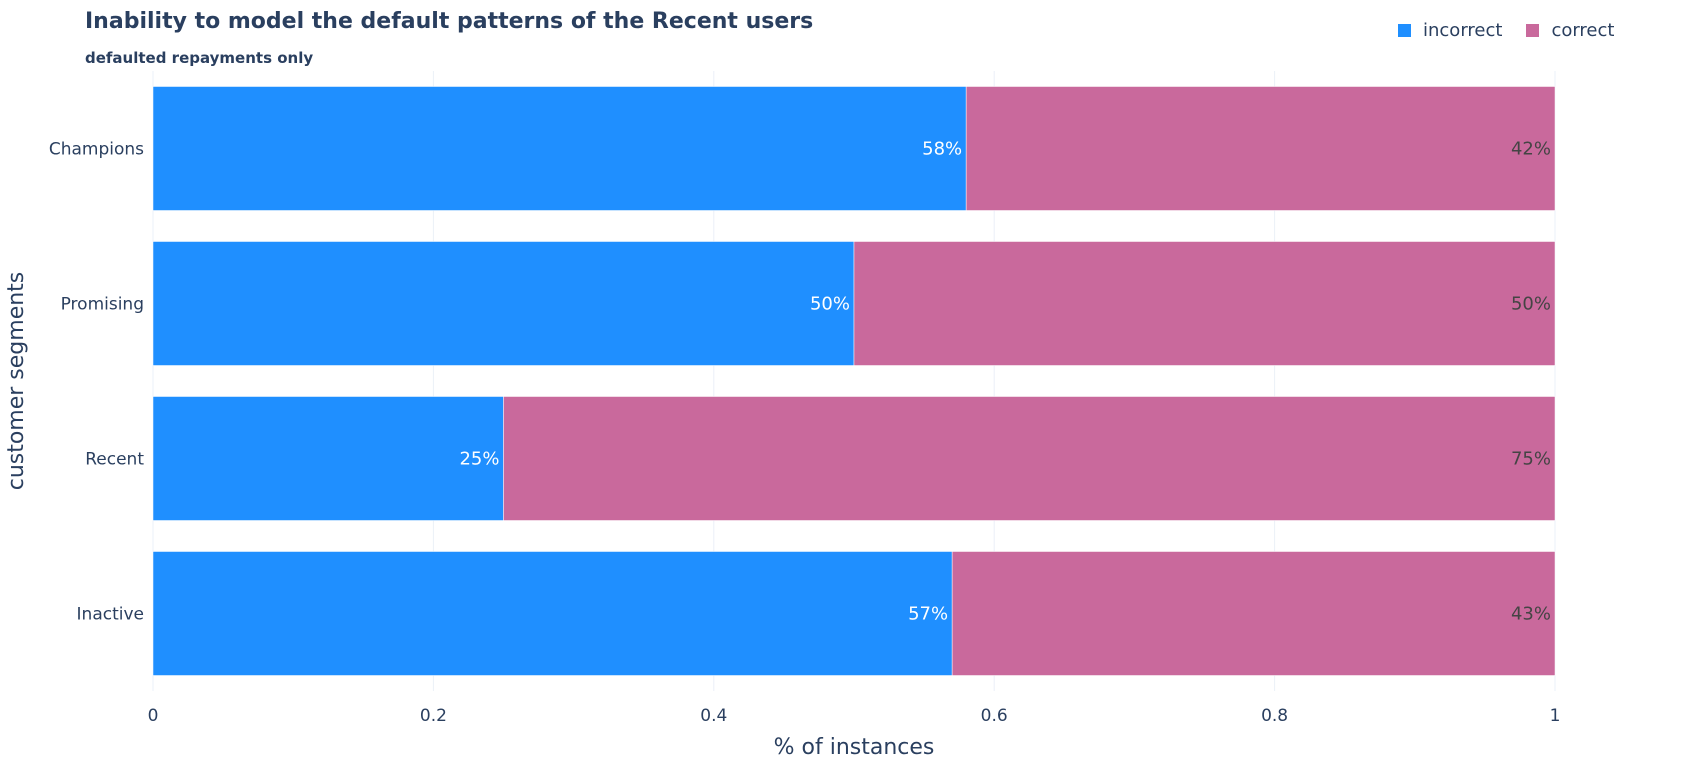 This screenshot has width=1691, height=775. What do you see at coordinates (102, 305) in the screenshot?
I see `y-tick-label: Promising` at bounding box center [102, 305].